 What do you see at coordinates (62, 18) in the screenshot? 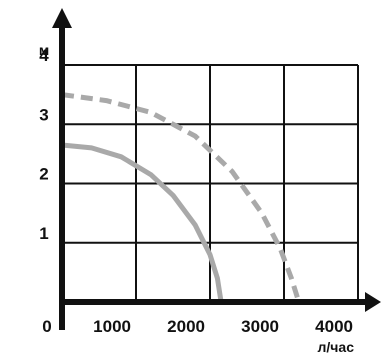
I see `y-axis-arrow` at bounding box center [62, 18].